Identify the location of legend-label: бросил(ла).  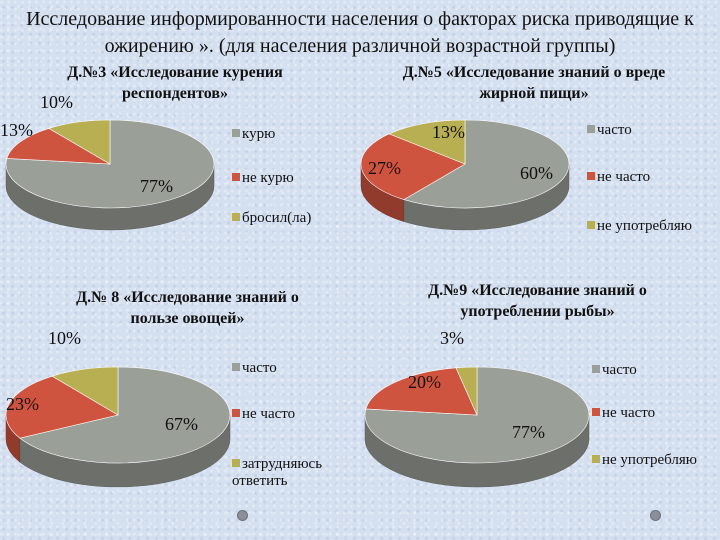
(277, 218).